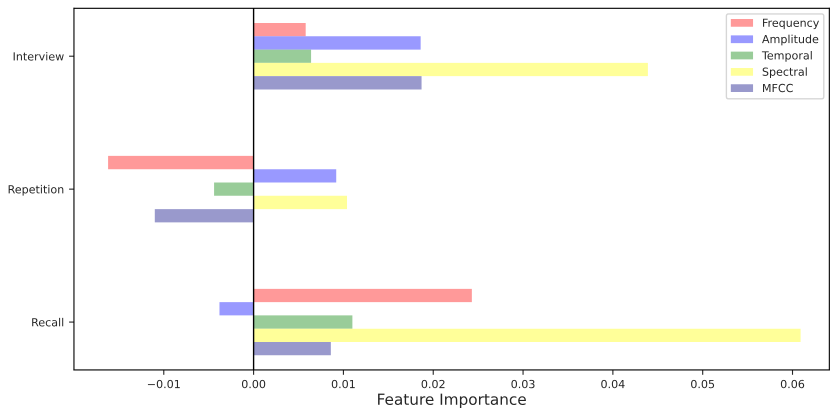  I want to click on x-tick-label: 0.03, so click(523, 384).